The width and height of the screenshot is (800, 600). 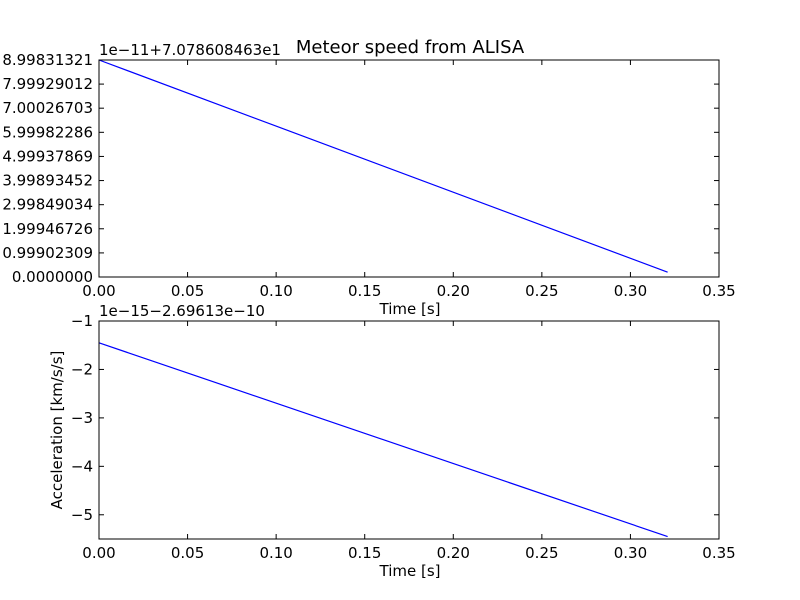 I want to click on speed-y-tick-label: 7.00026703, so click(x=47, y=108).